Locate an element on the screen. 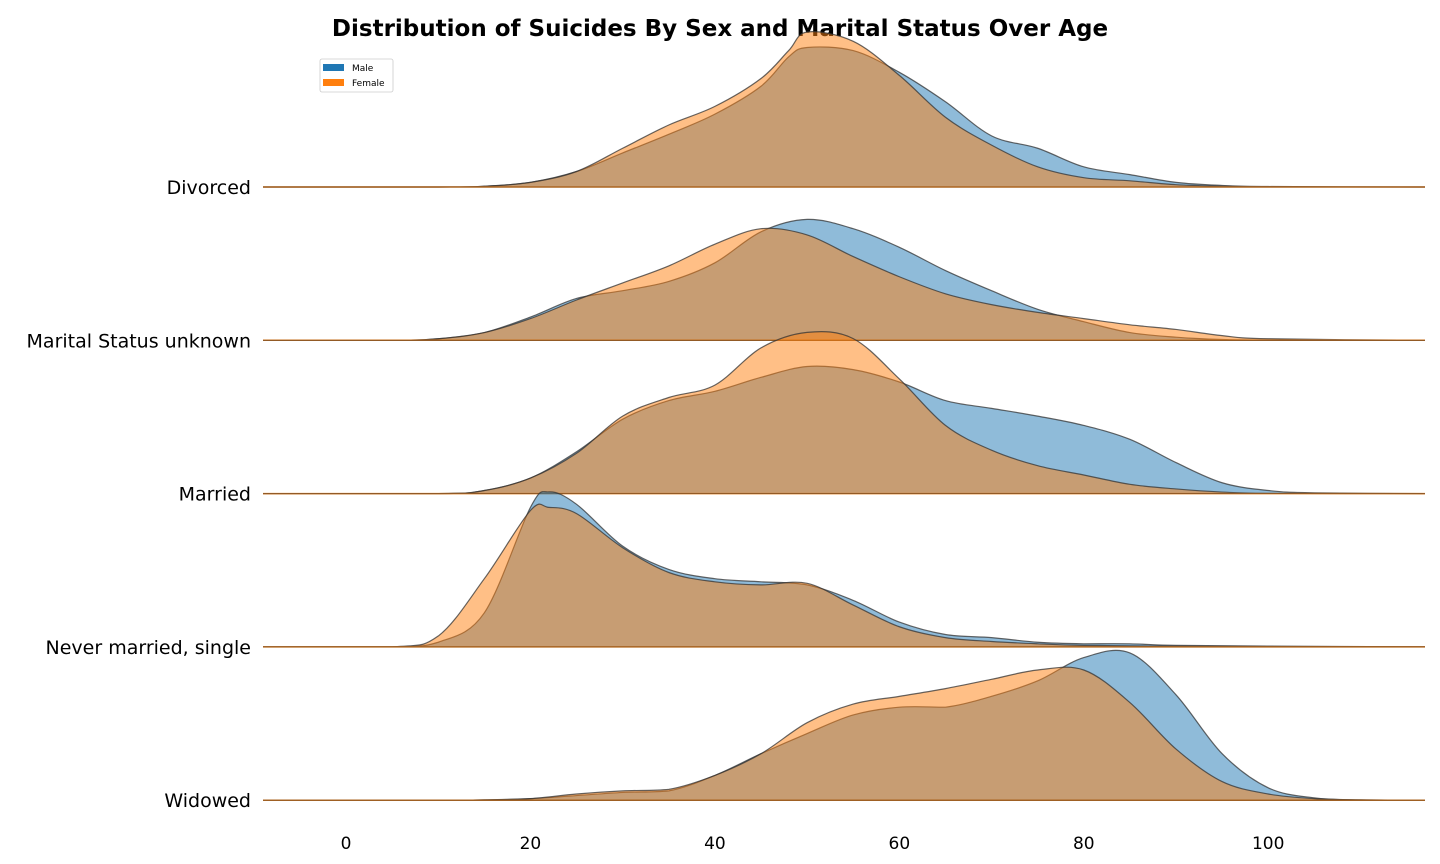 Image resolution: width=1440 pixels, height=864 pixels. x-axis: 0 20 40 60 80 100 is located at coordinates (813, 844).